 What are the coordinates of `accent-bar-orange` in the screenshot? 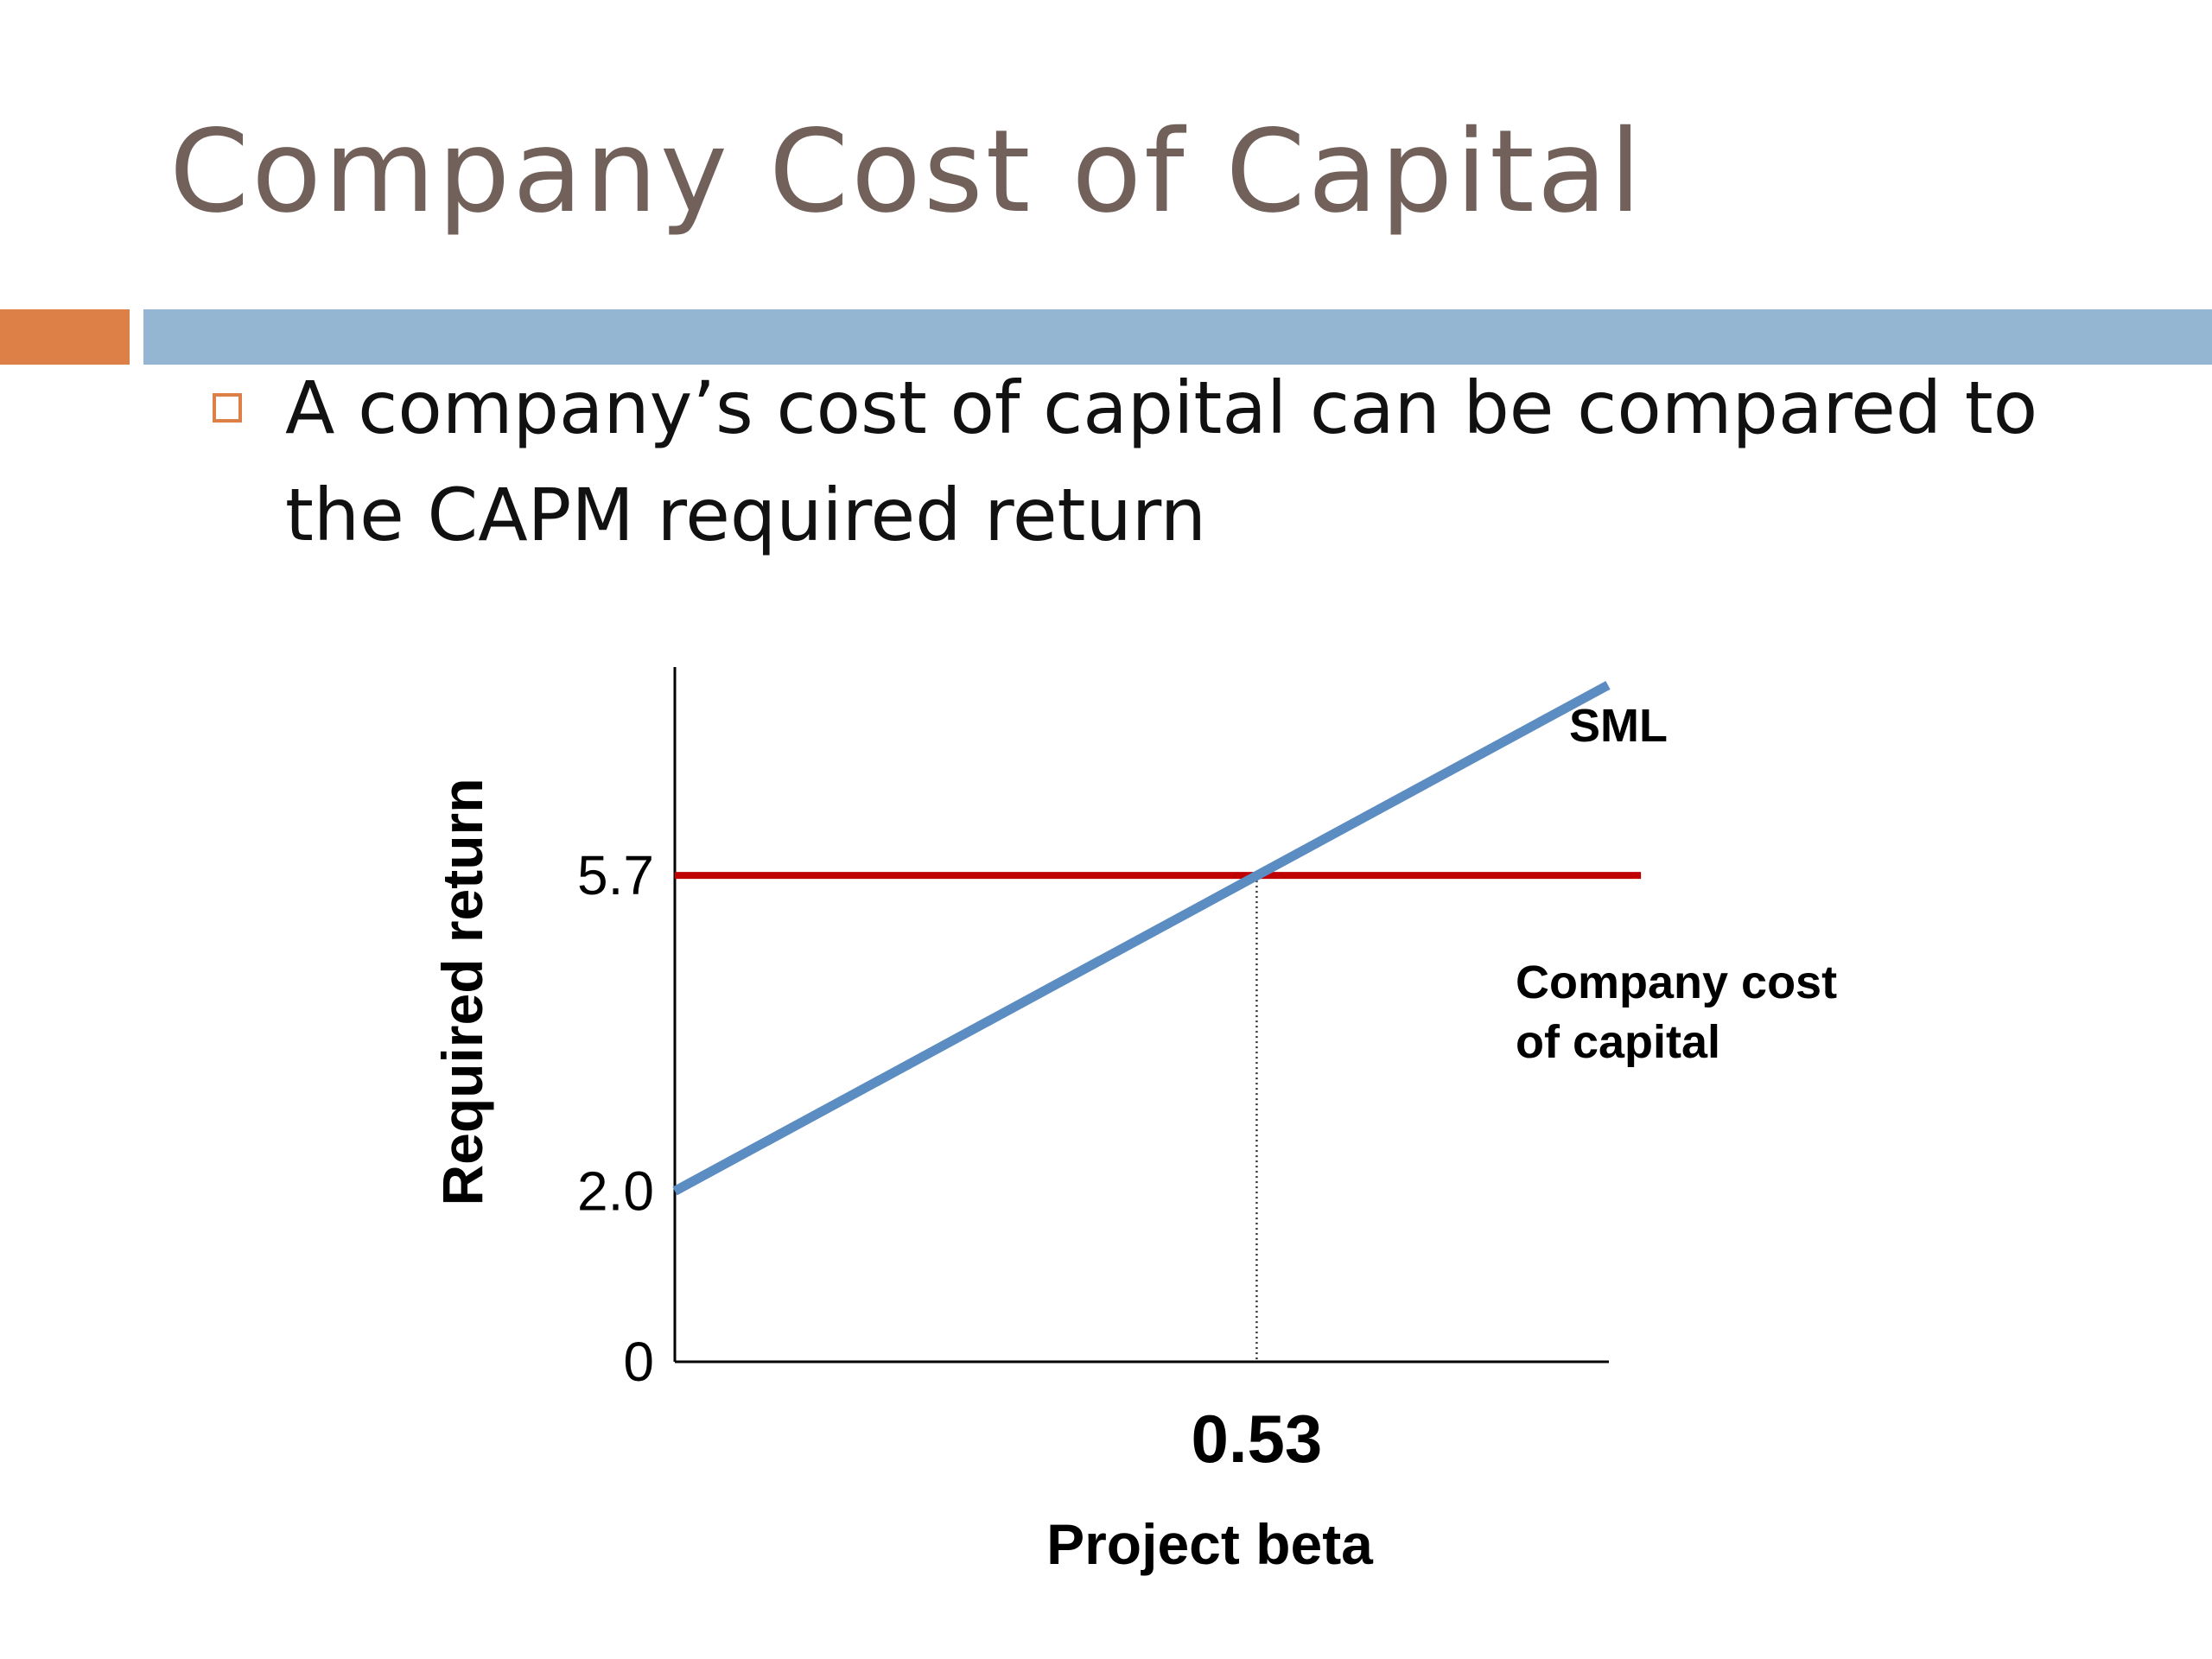 It's located at (65, 337).